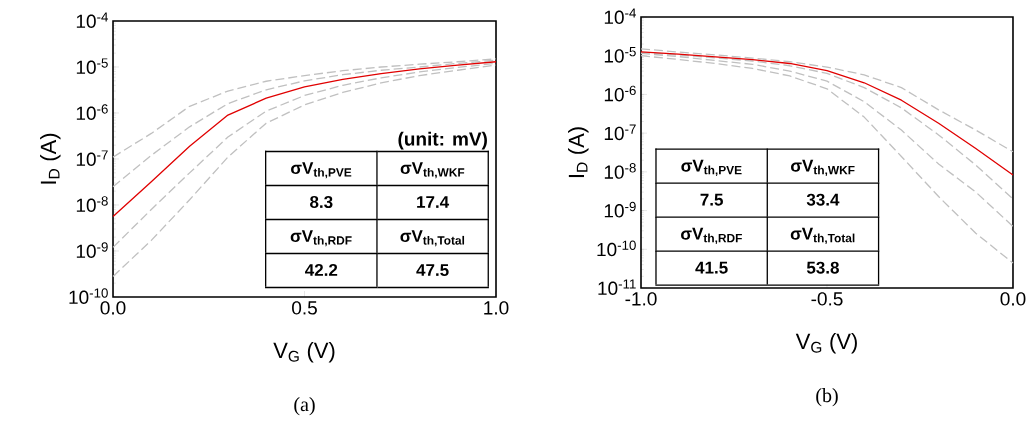 Image resolution: width=1034 pixels, height=423 pixels. Describe the element at coordinates (616, 248) in the screenshot. I see `y-tick-label: 10$^{-10}$` at that location.